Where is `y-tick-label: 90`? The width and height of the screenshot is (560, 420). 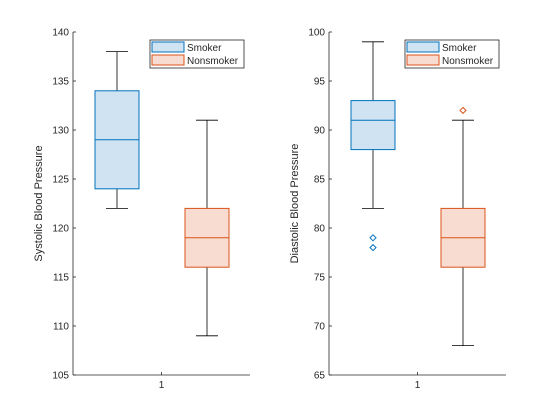
y-tick-label: 90 is located at coordinates (320, 131).